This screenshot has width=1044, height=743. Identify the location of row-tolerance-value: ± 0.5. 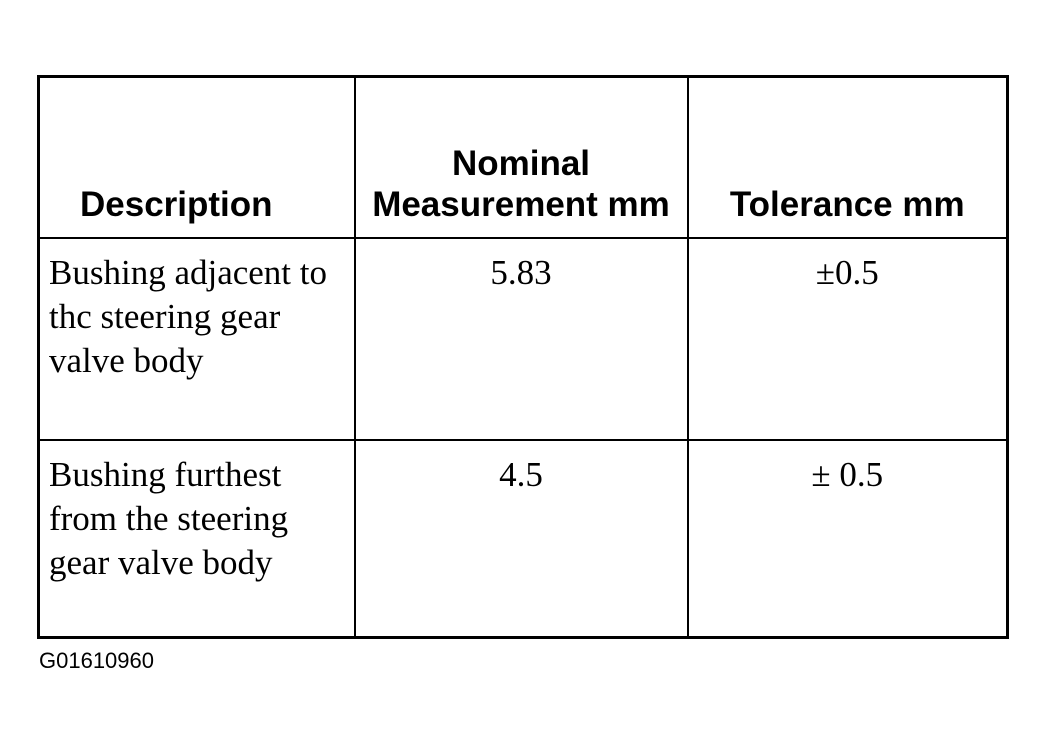
(847, 539).